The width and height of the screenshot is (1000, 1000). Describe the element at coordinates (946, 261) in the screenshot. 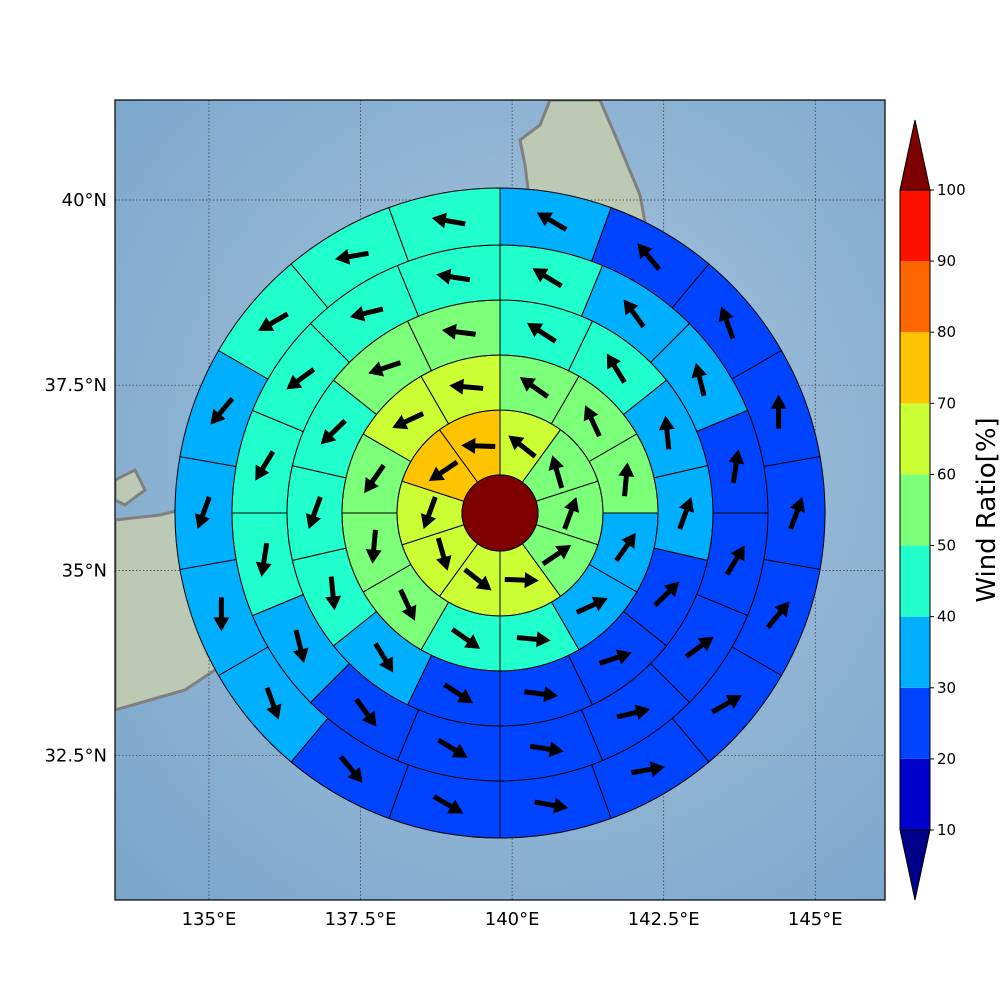

I see `colorbar-tick-label: 90` at that location.